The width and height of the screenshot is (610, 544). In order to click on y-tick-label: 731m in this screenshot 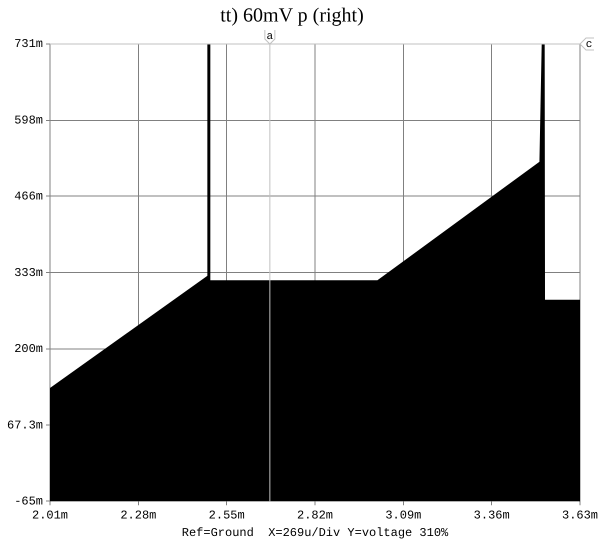, I will do `click(29, 44)`.